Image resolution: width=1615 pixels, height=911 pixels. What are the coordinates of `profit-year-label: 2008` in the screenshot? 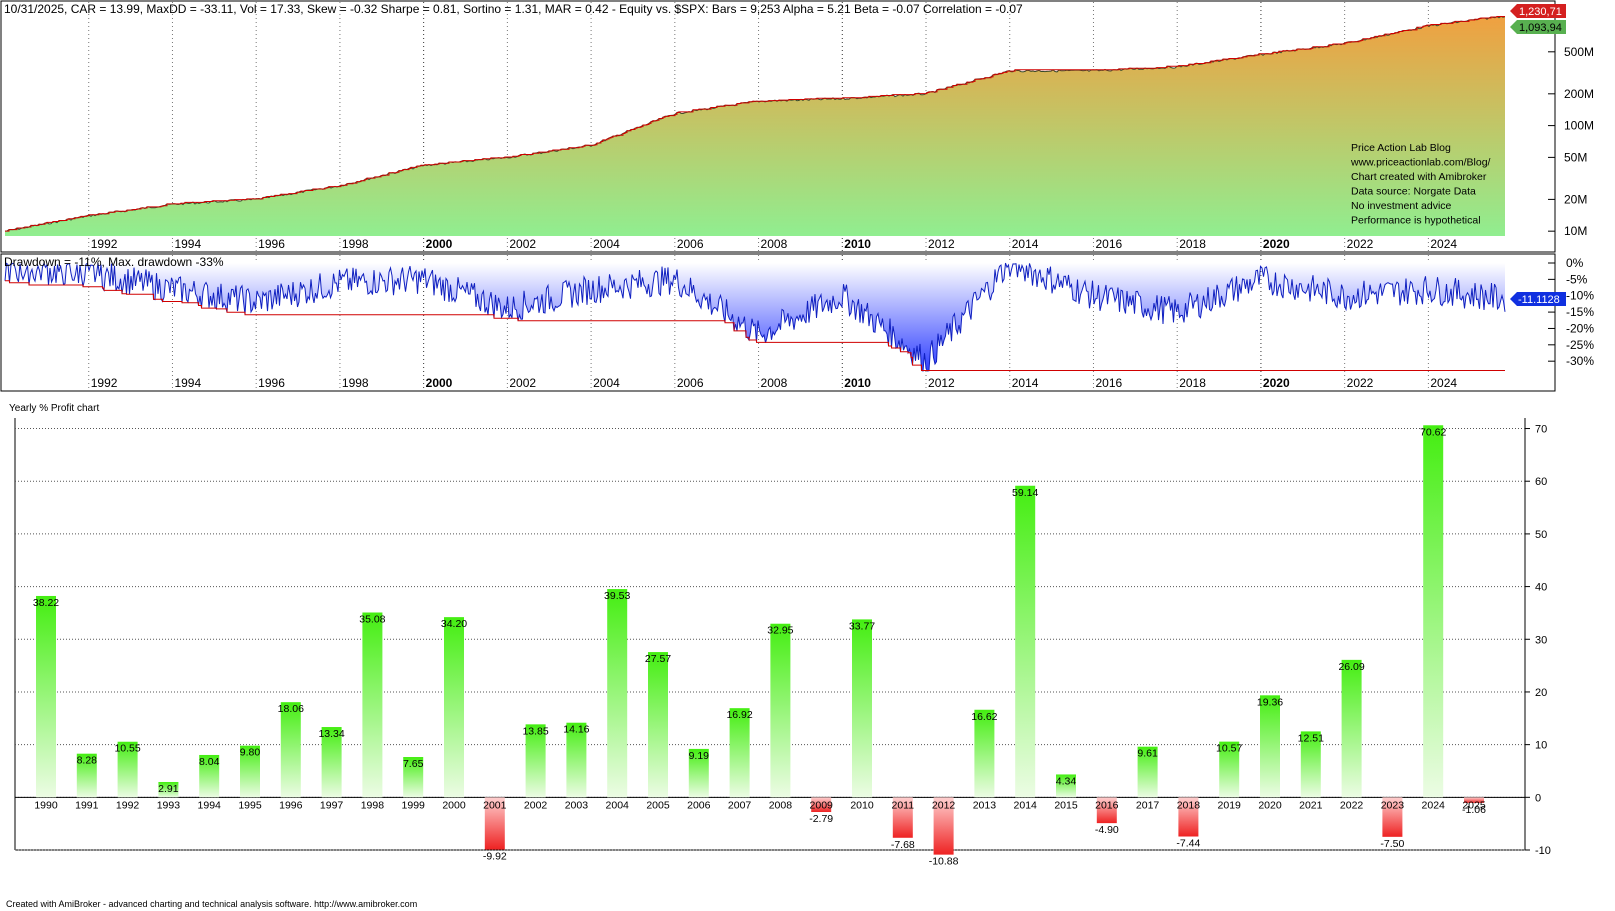 It's located at (781, 805).